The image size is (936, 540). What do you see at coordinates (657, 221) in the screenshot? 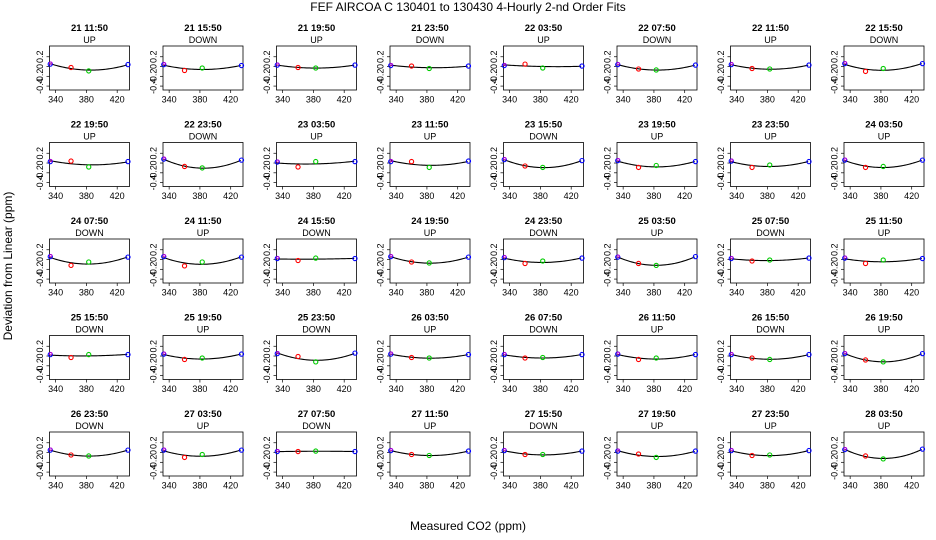
I see `panel-time-label: 25 03:50` at bounding box center [657, 221].